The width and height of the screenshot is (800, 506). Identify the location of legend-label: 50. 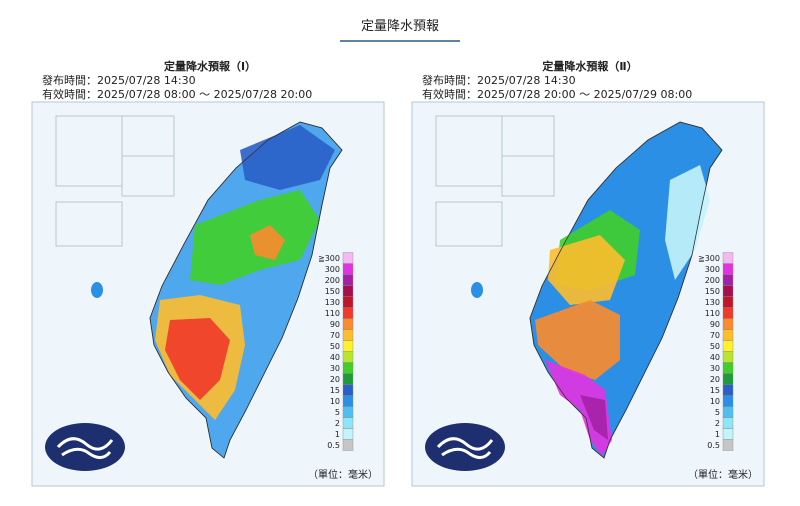
(335, 346).